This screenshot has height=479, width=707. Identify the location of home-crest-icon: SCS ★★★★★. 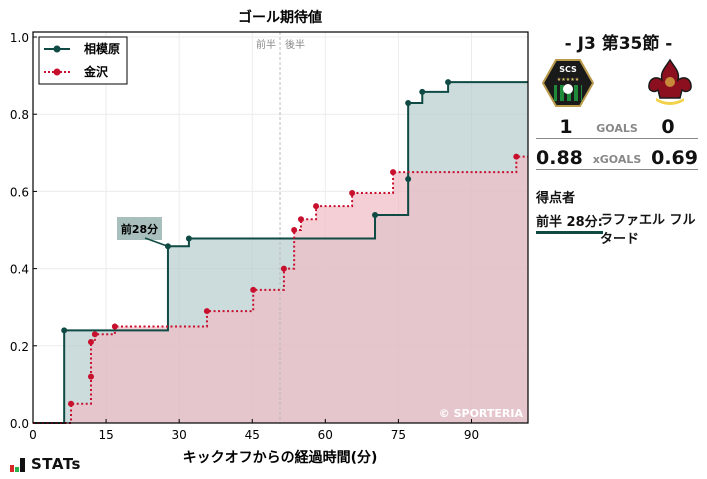
(568, 83).